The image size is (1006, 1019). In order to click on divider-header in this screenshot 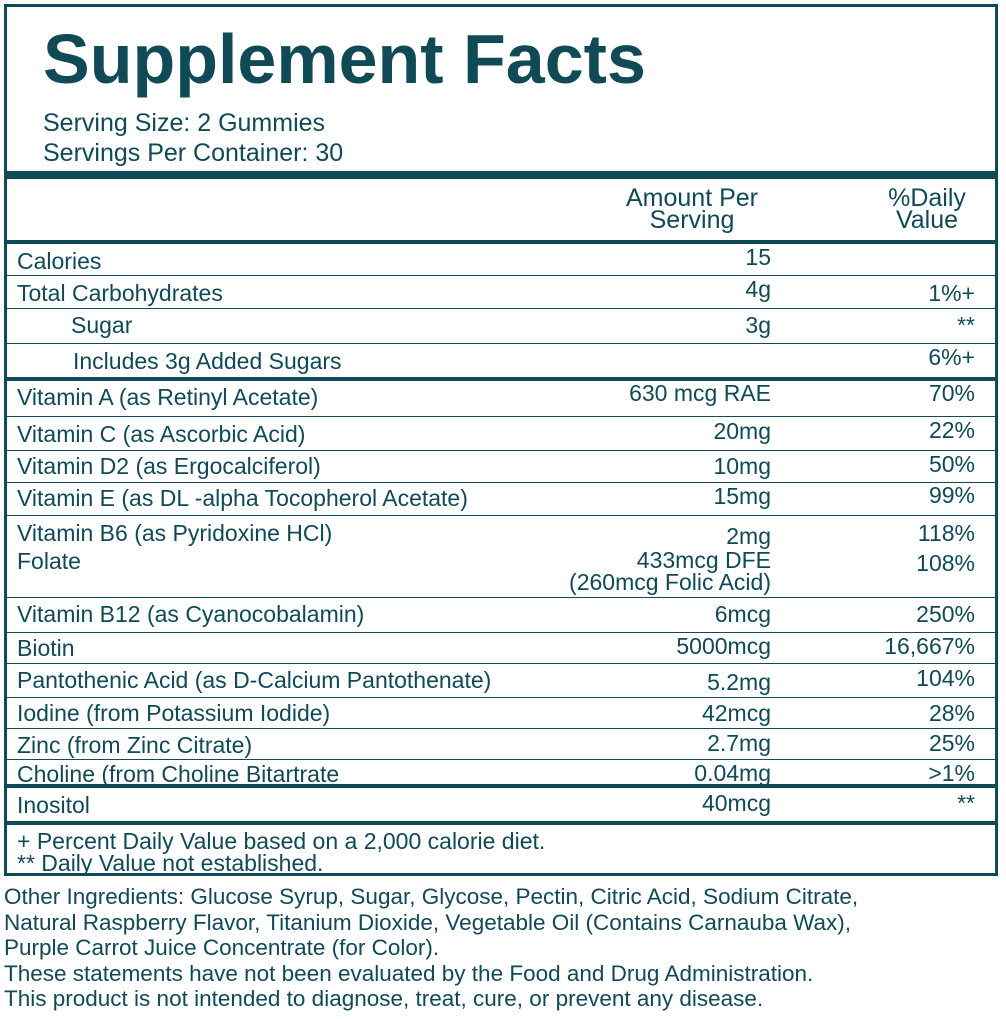, I will do `click(501, 242)`.